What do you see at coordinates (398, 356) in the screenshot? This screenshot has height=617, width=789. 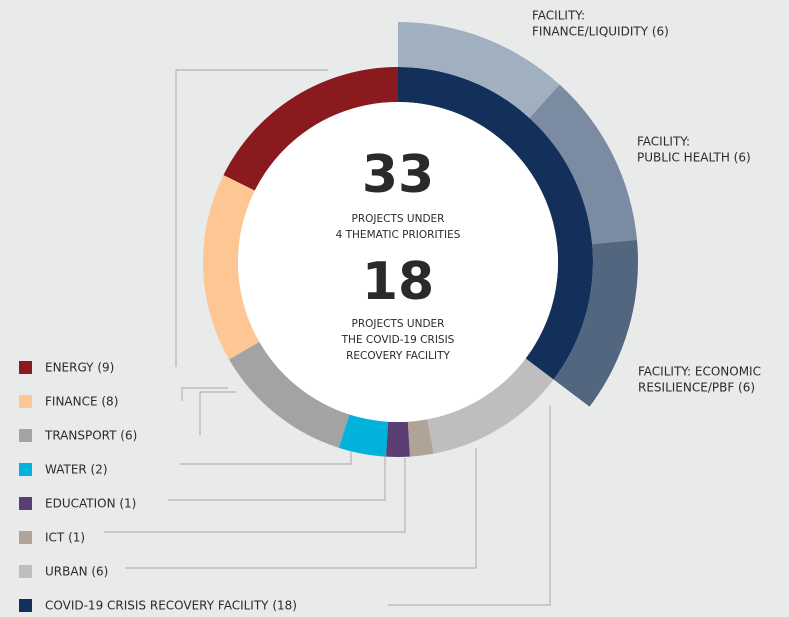 I see `center-text: RECOVERY FACILITY` at bounding box center [398, 356].